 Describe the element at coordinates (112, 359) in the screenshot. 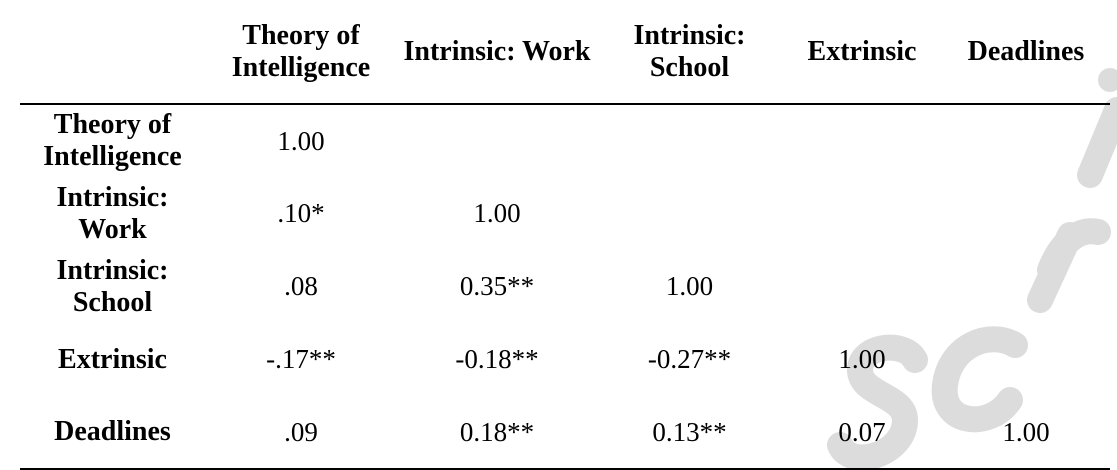

I see `row-header-extrinsic: Extrinsic` at that location.